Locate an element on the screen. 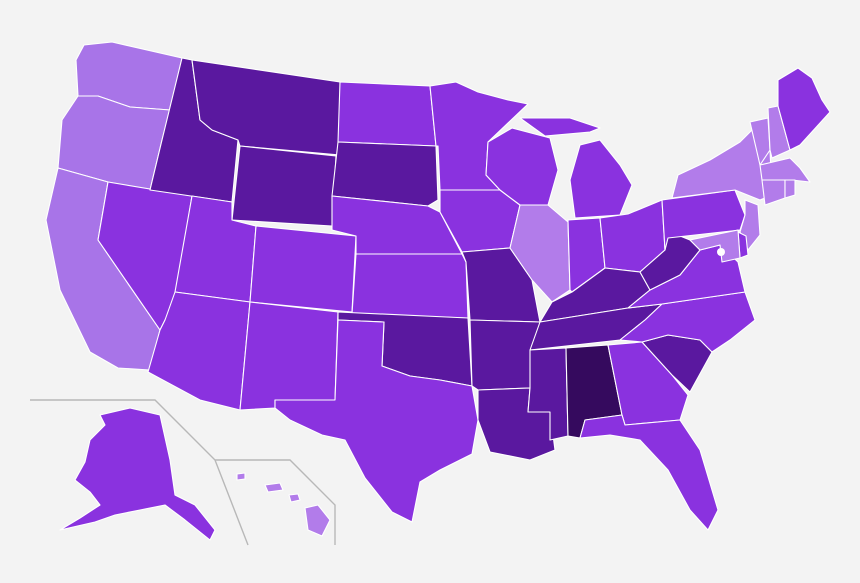 Image resolution: width=860 pixels, height=583 pixels. state-nm is located at coordinates (289, 356).